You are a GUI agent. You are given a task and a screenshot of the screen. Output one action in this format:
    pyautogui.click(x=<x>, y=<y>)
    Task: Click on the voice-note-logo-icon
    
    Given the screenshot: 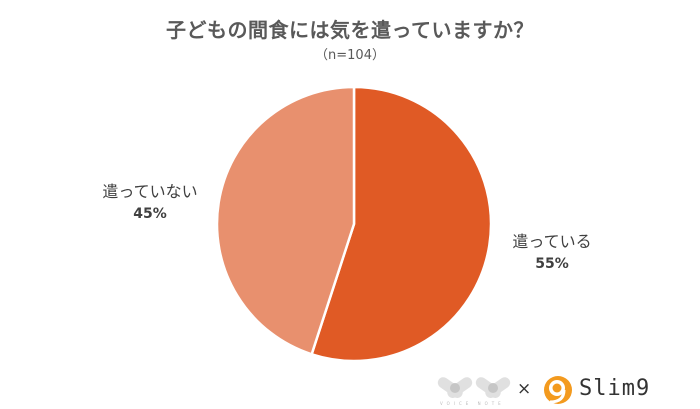 What is the action you would take?
    pyautogui.click(x=474, y=387)
    